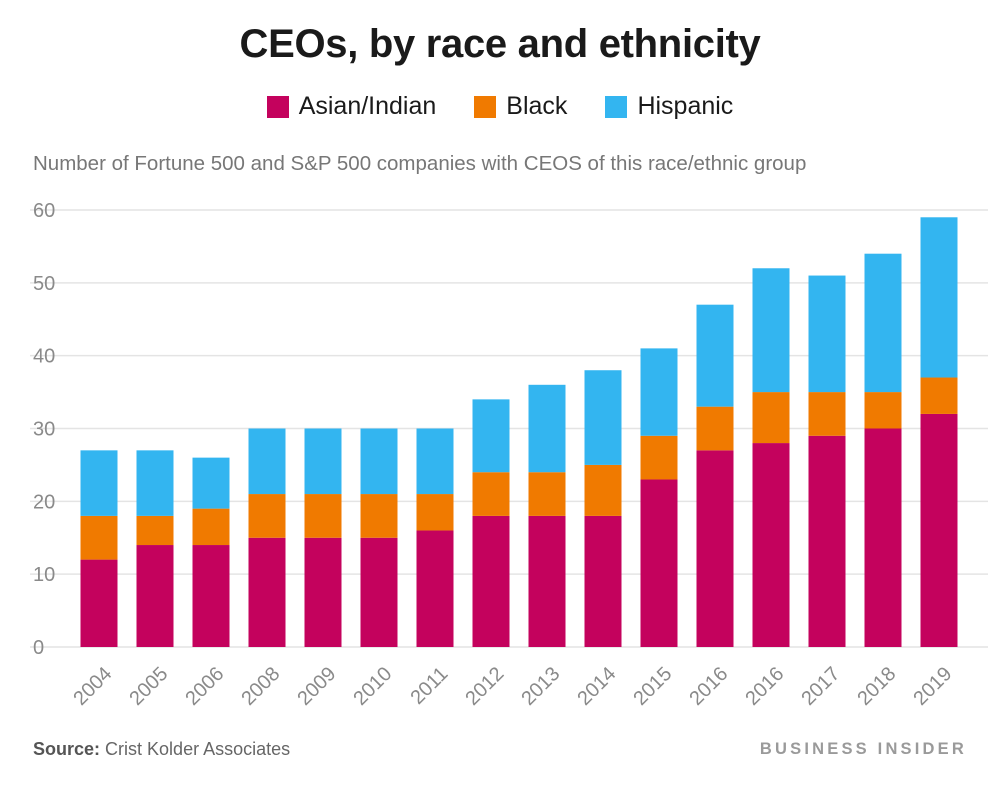 The width and height of the screenshot is (1000, 790). What do you see at coordinates (932, 686) in the screenshot?
I see `x-tick-label: 2019` at bounding box center [932, 686].